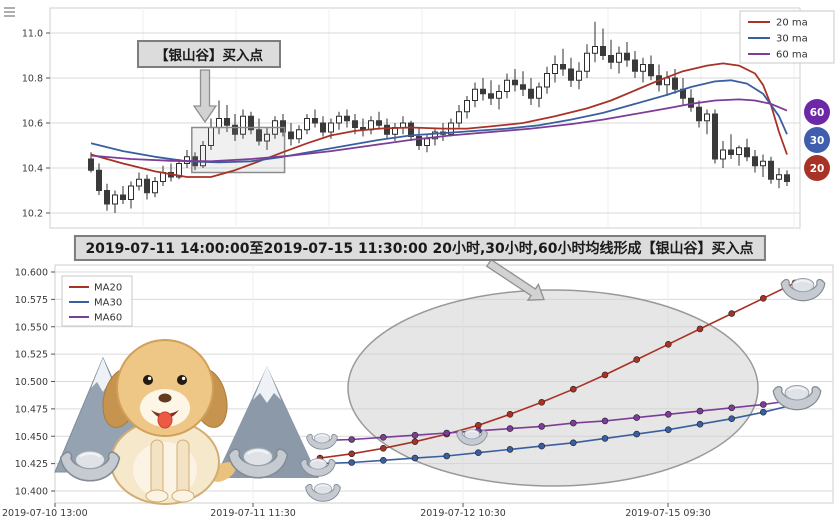 This screenshot has width=839, height=520. I want to click on top-legend: 20 ma 30 ma 60 ma, so click(787, 37).